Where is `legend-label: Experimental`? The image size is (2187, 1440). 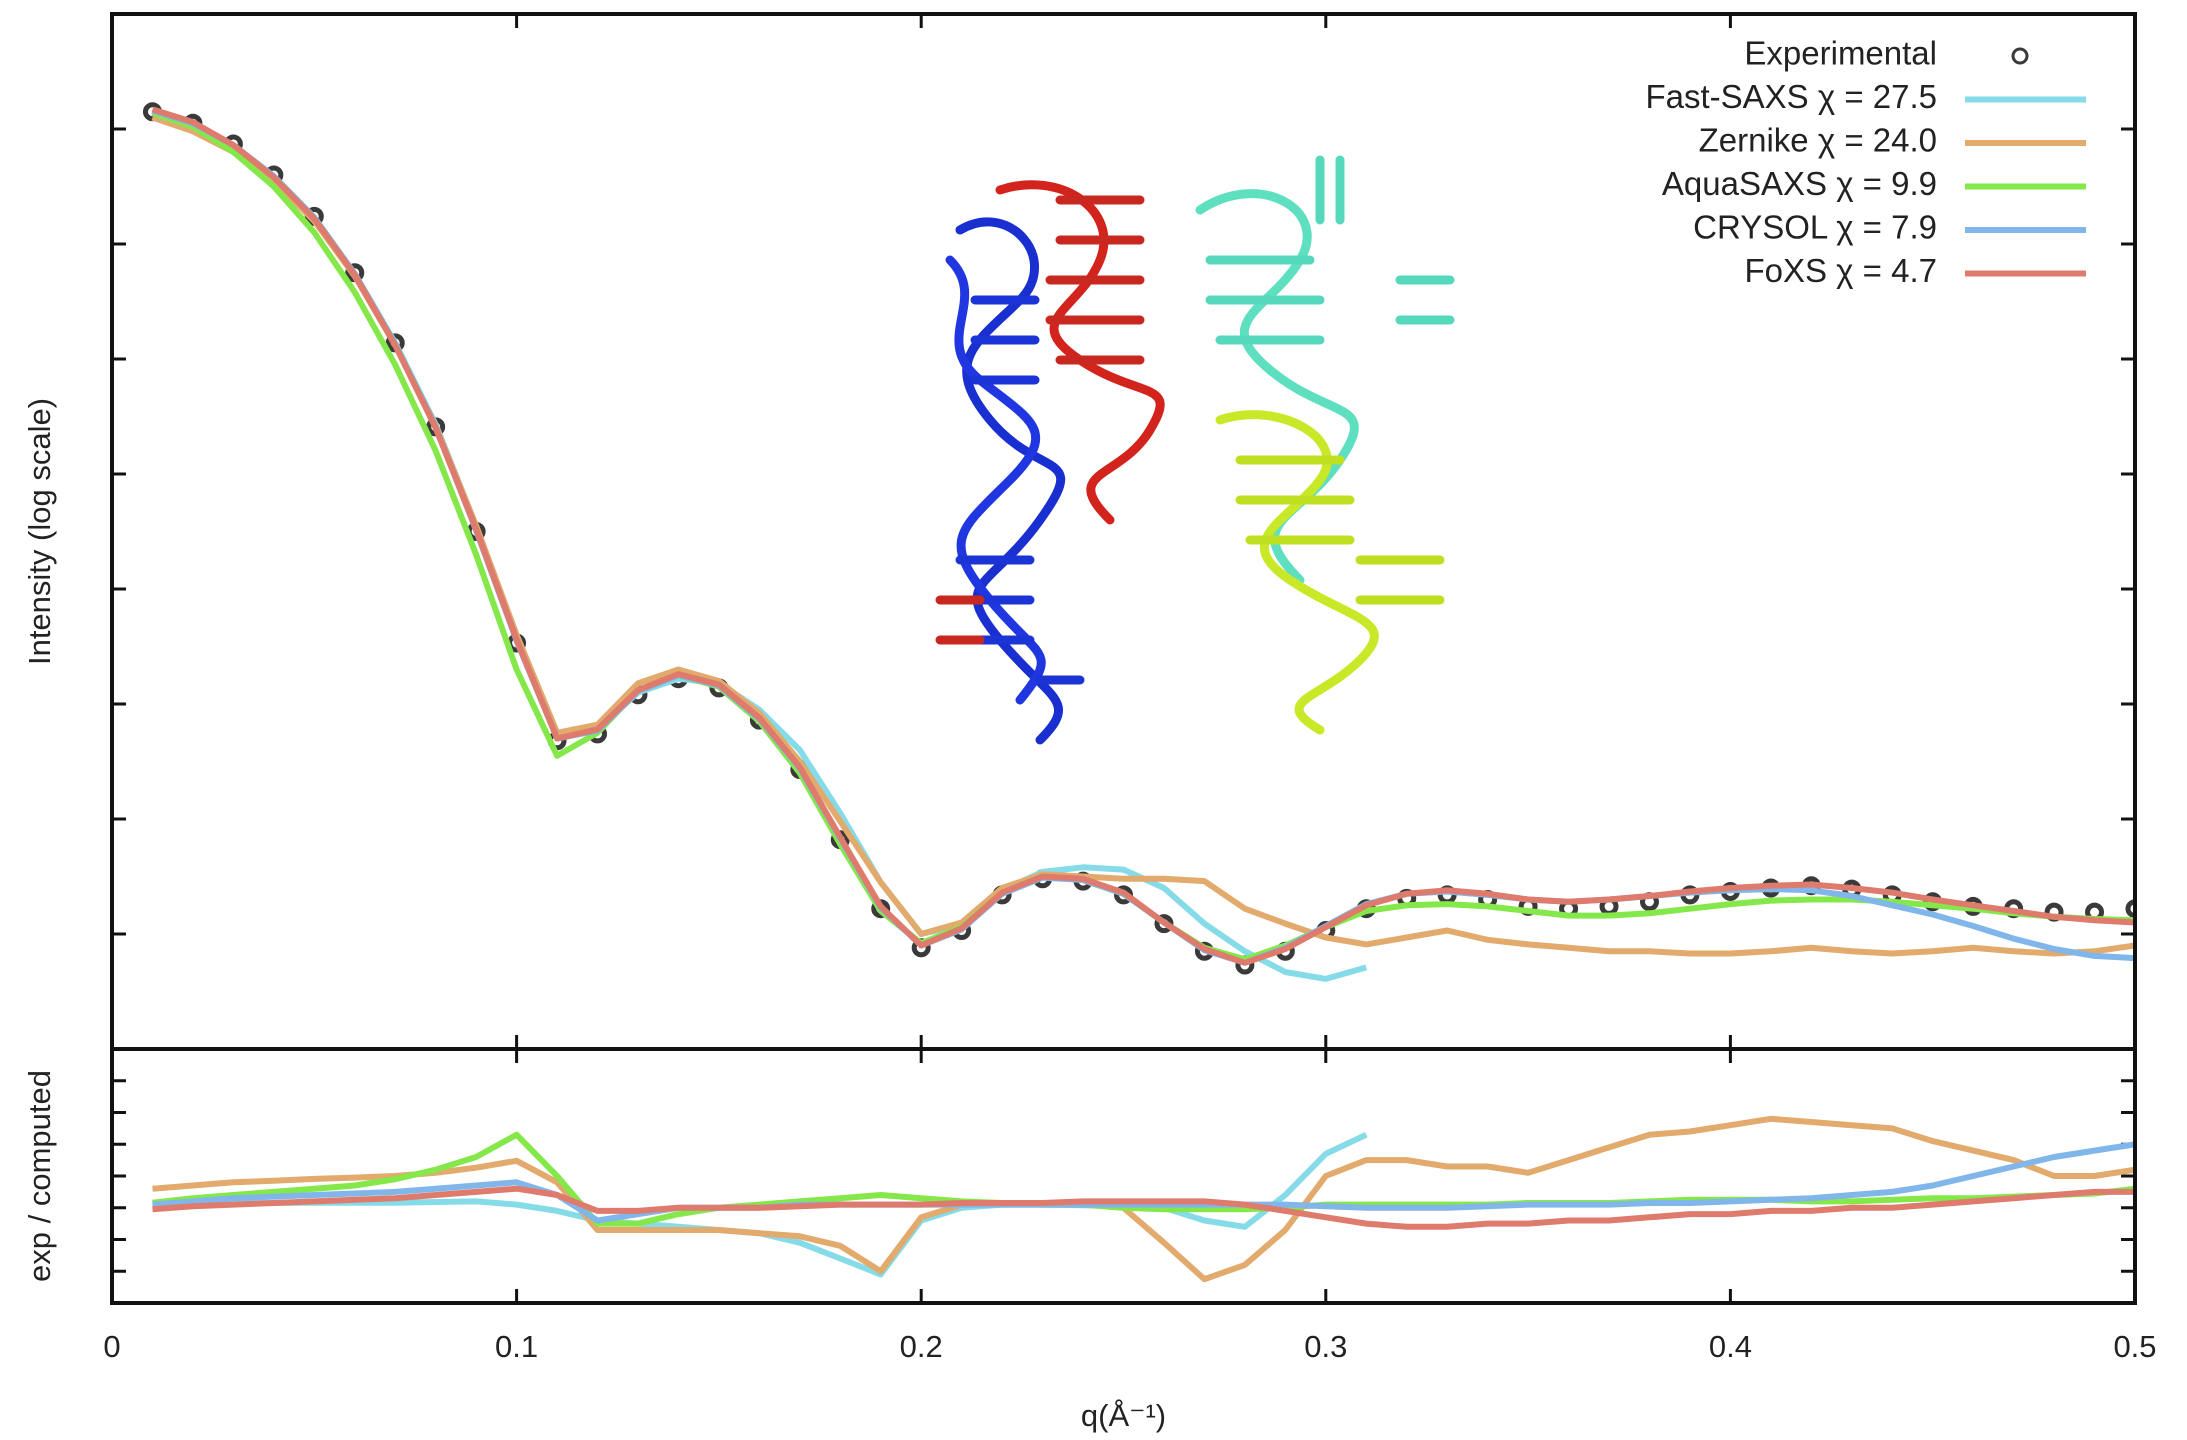 legend-label: Experimental is located at coordinates (1840, 53).